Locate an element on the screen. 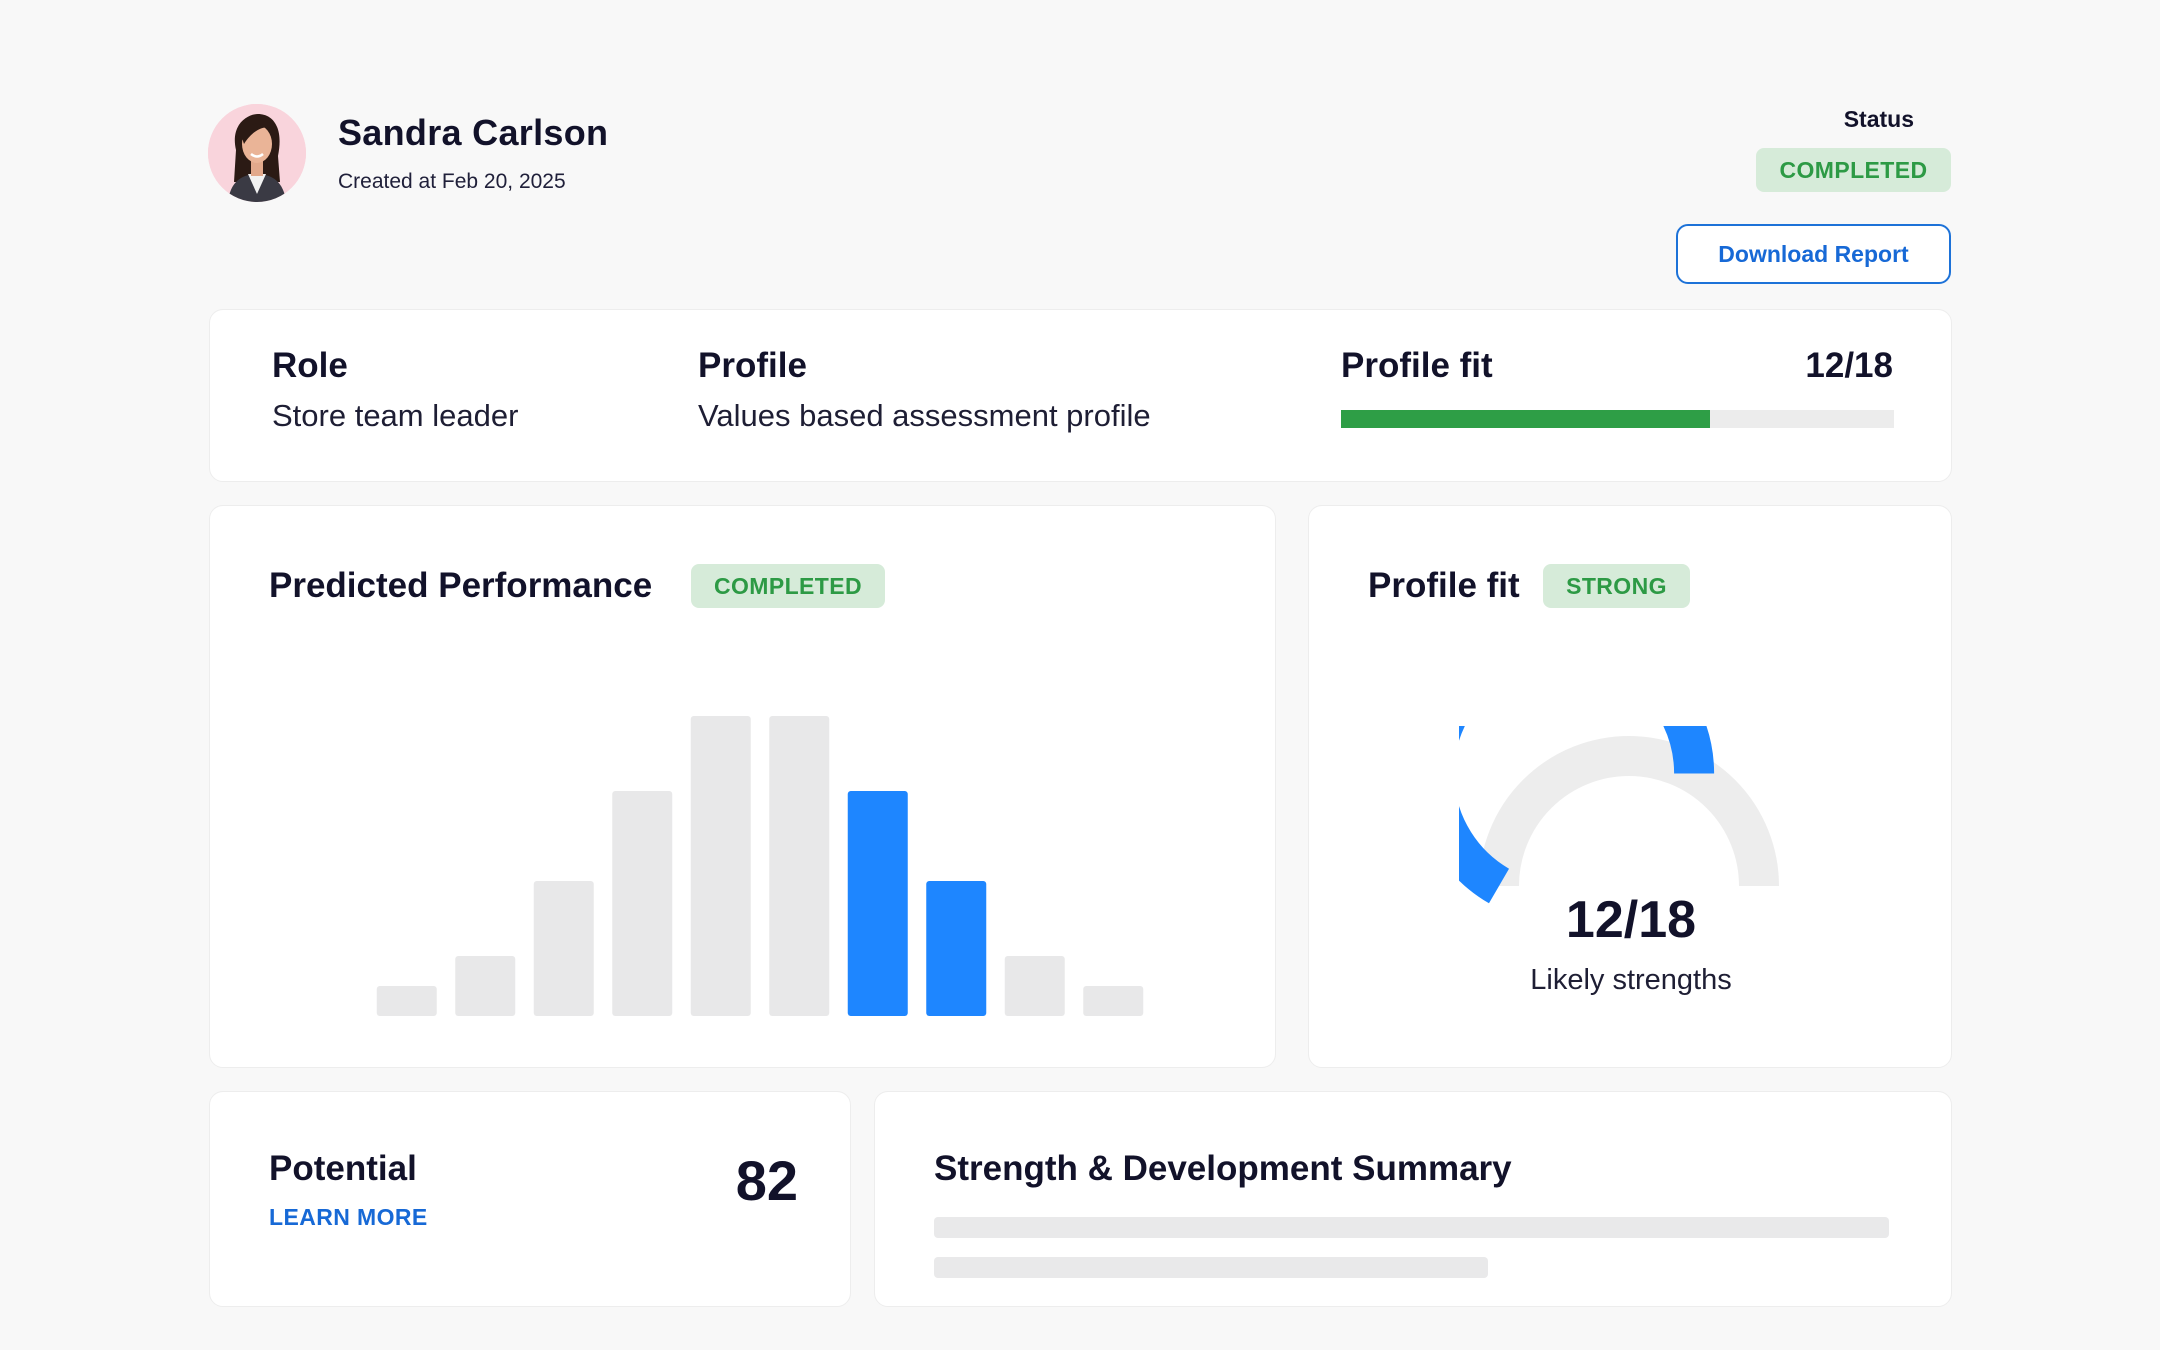 The width and height of the screenshot is (2160, 1350). performance-status-badge: COMPLETED is located at coordinates (788, 586).